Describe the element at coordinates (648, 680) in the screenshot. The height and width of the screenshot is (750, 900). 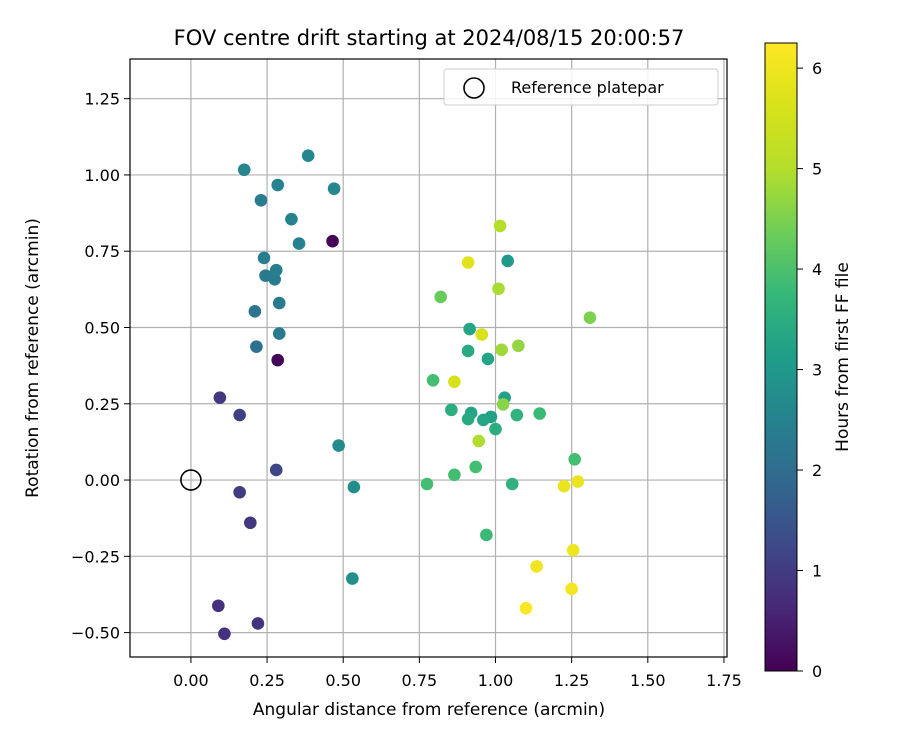
I see `x-tick-label: 1.50` at that location.